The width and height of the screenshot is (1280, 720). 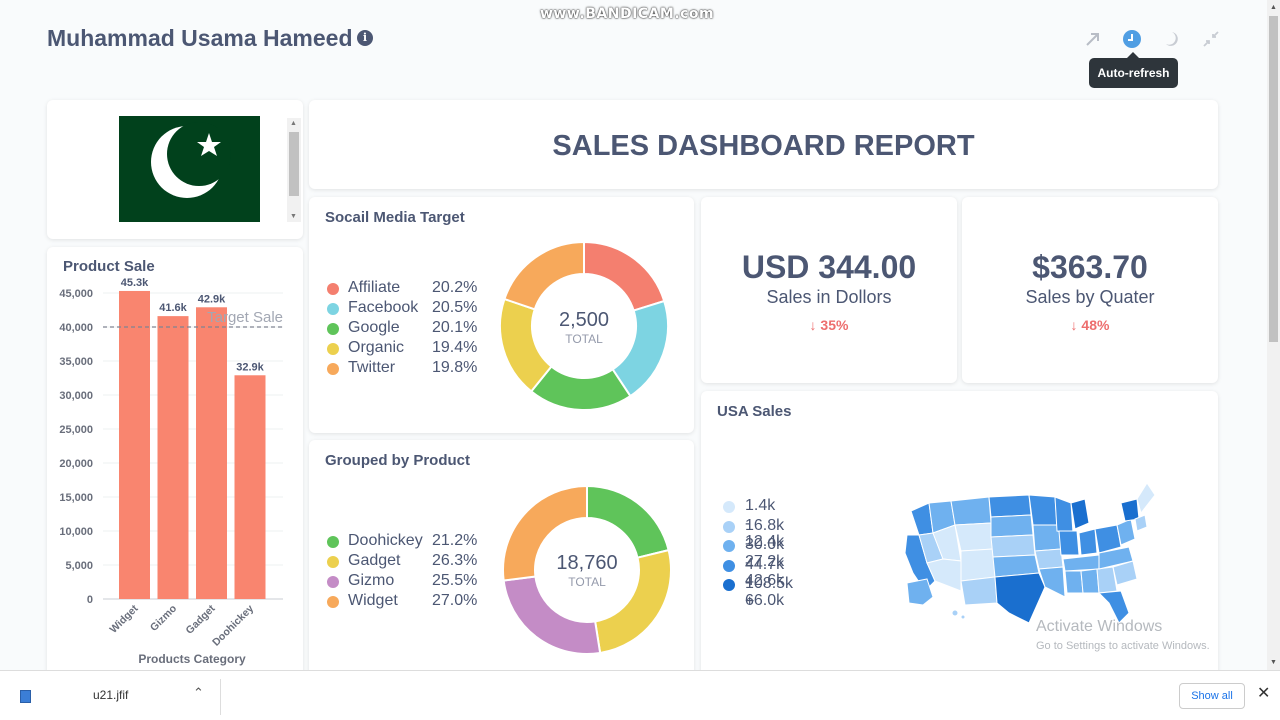 I want to click on y-tick-label: 35,000, so click(x=76, y=362).